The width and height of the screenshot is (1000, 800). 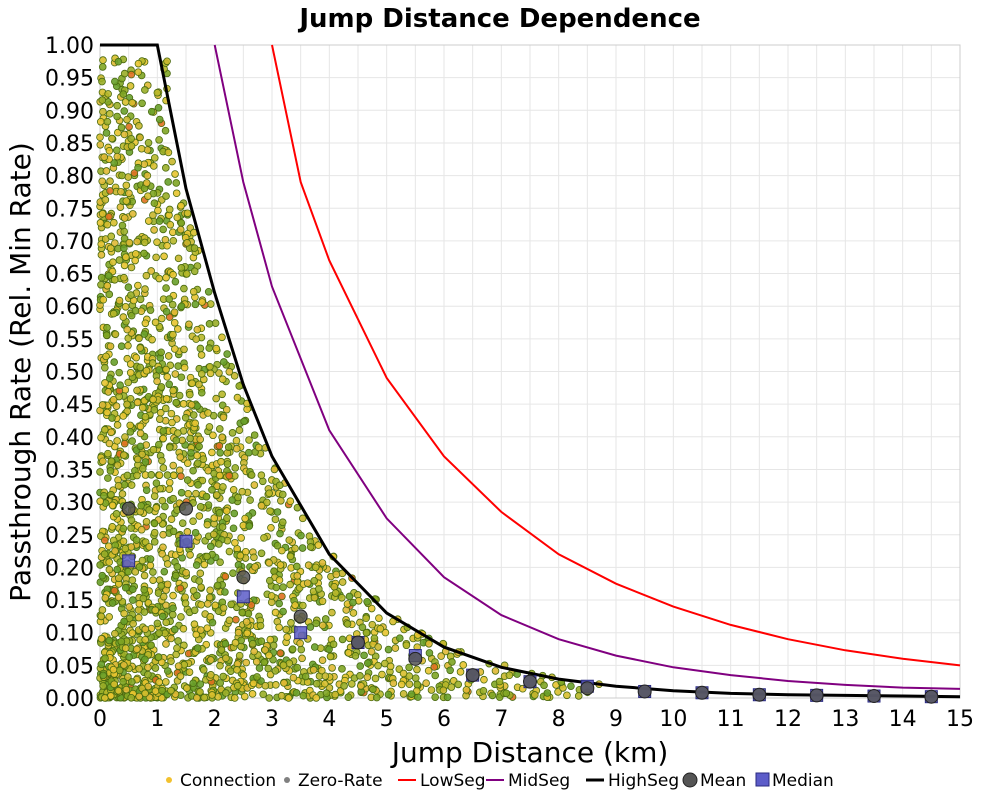 I want to click on legend-marker-mean, so click(x=690, y=780).